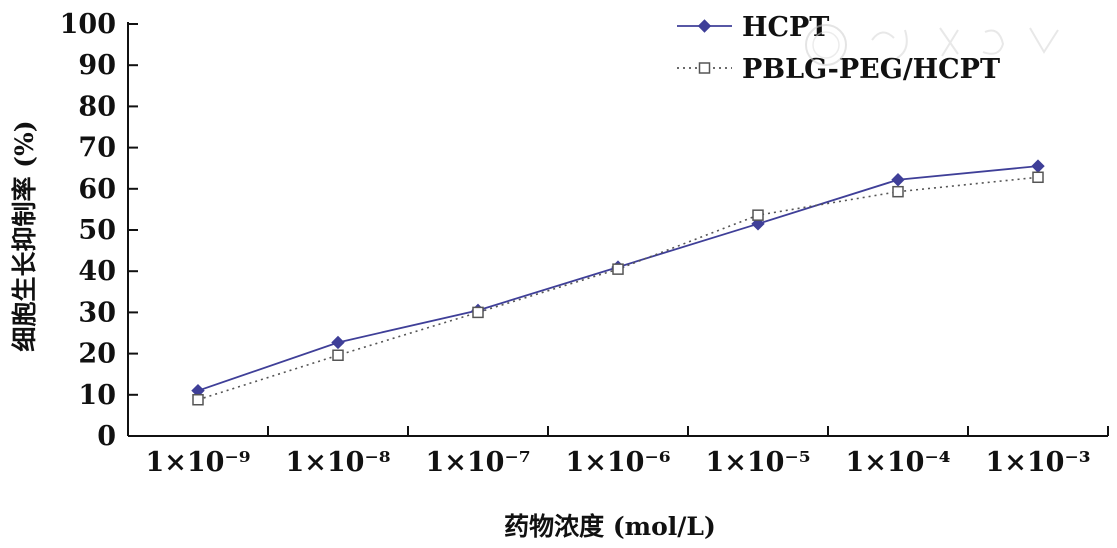  What do you see at coordinates (106, 436) in the screenshot?
I see `y-tick-label: 0` at bounding box center [106, 436].